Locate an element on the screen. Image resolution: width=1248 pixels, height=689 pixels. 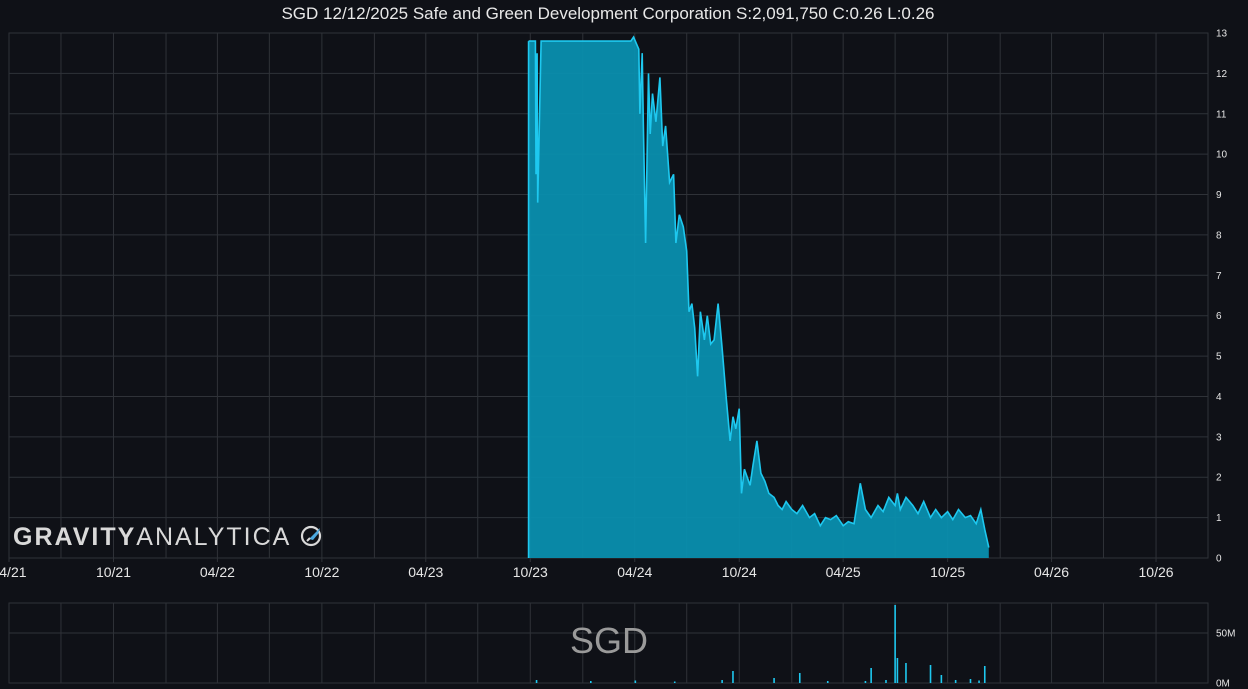
price-y-tick-label: 6 is located at coordinates (1219, 316).